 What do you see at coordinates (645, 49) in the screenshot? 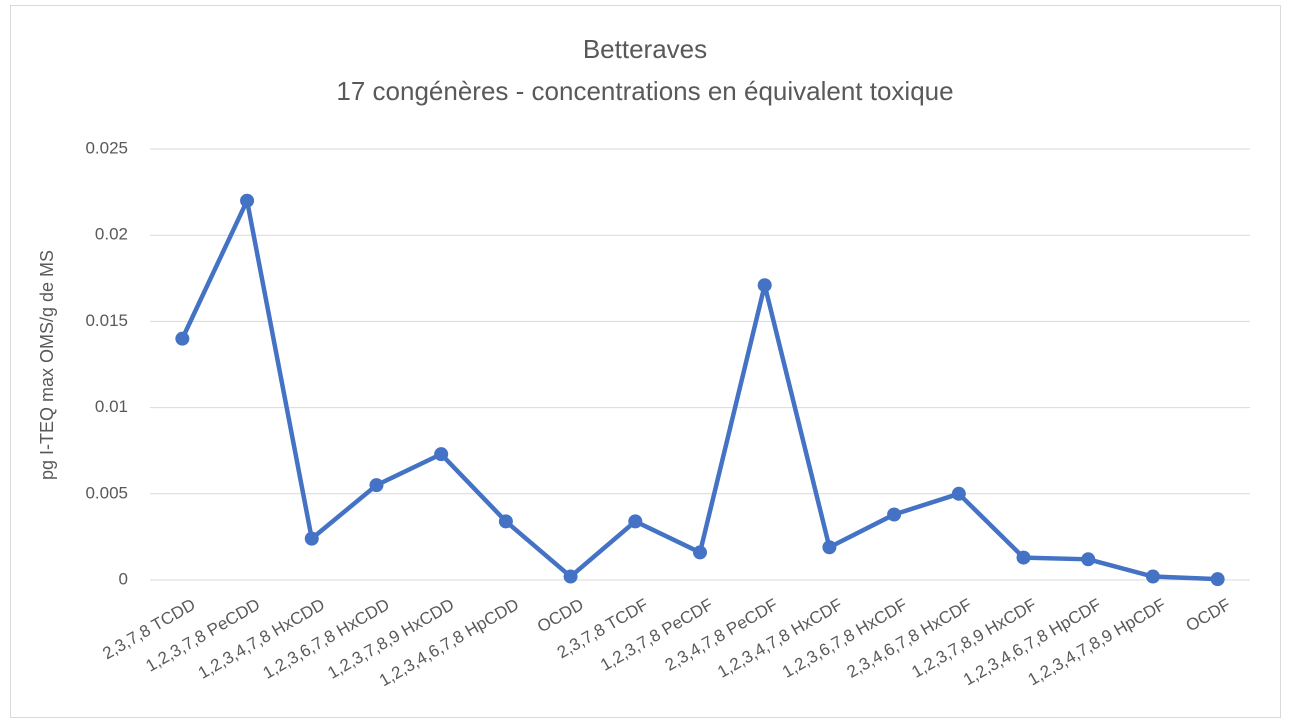
I see `chart-title: Betteraves` at bounding box center [645, 49].